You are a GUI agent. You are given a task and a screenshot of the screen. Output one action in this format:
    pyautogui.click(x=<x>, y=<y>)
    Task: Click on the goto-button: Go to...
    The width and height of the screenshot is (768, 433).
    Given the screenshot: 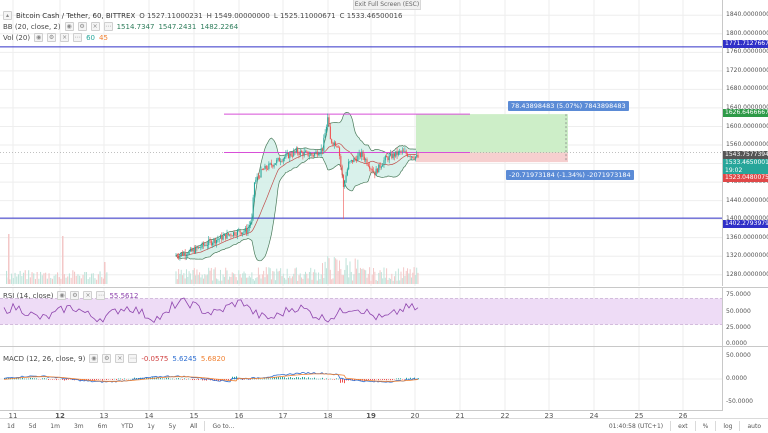 What is the action you would take?
    pyautogui.click(x=223, y=426)
    